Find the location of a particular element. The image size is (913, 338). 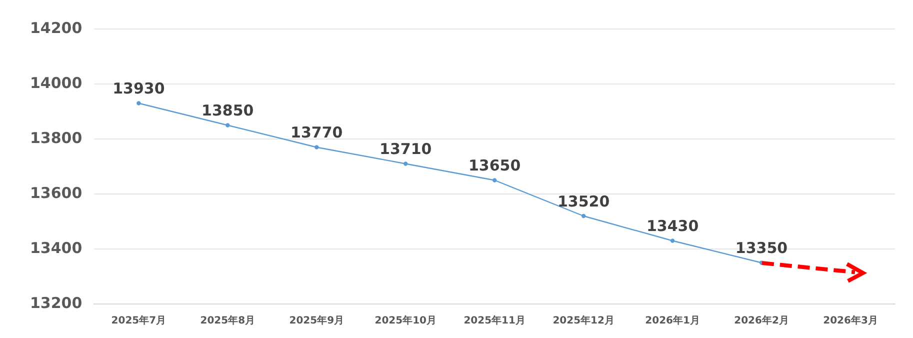

x-tick-label: 2025年10月 is located at coordinates (405, 320).